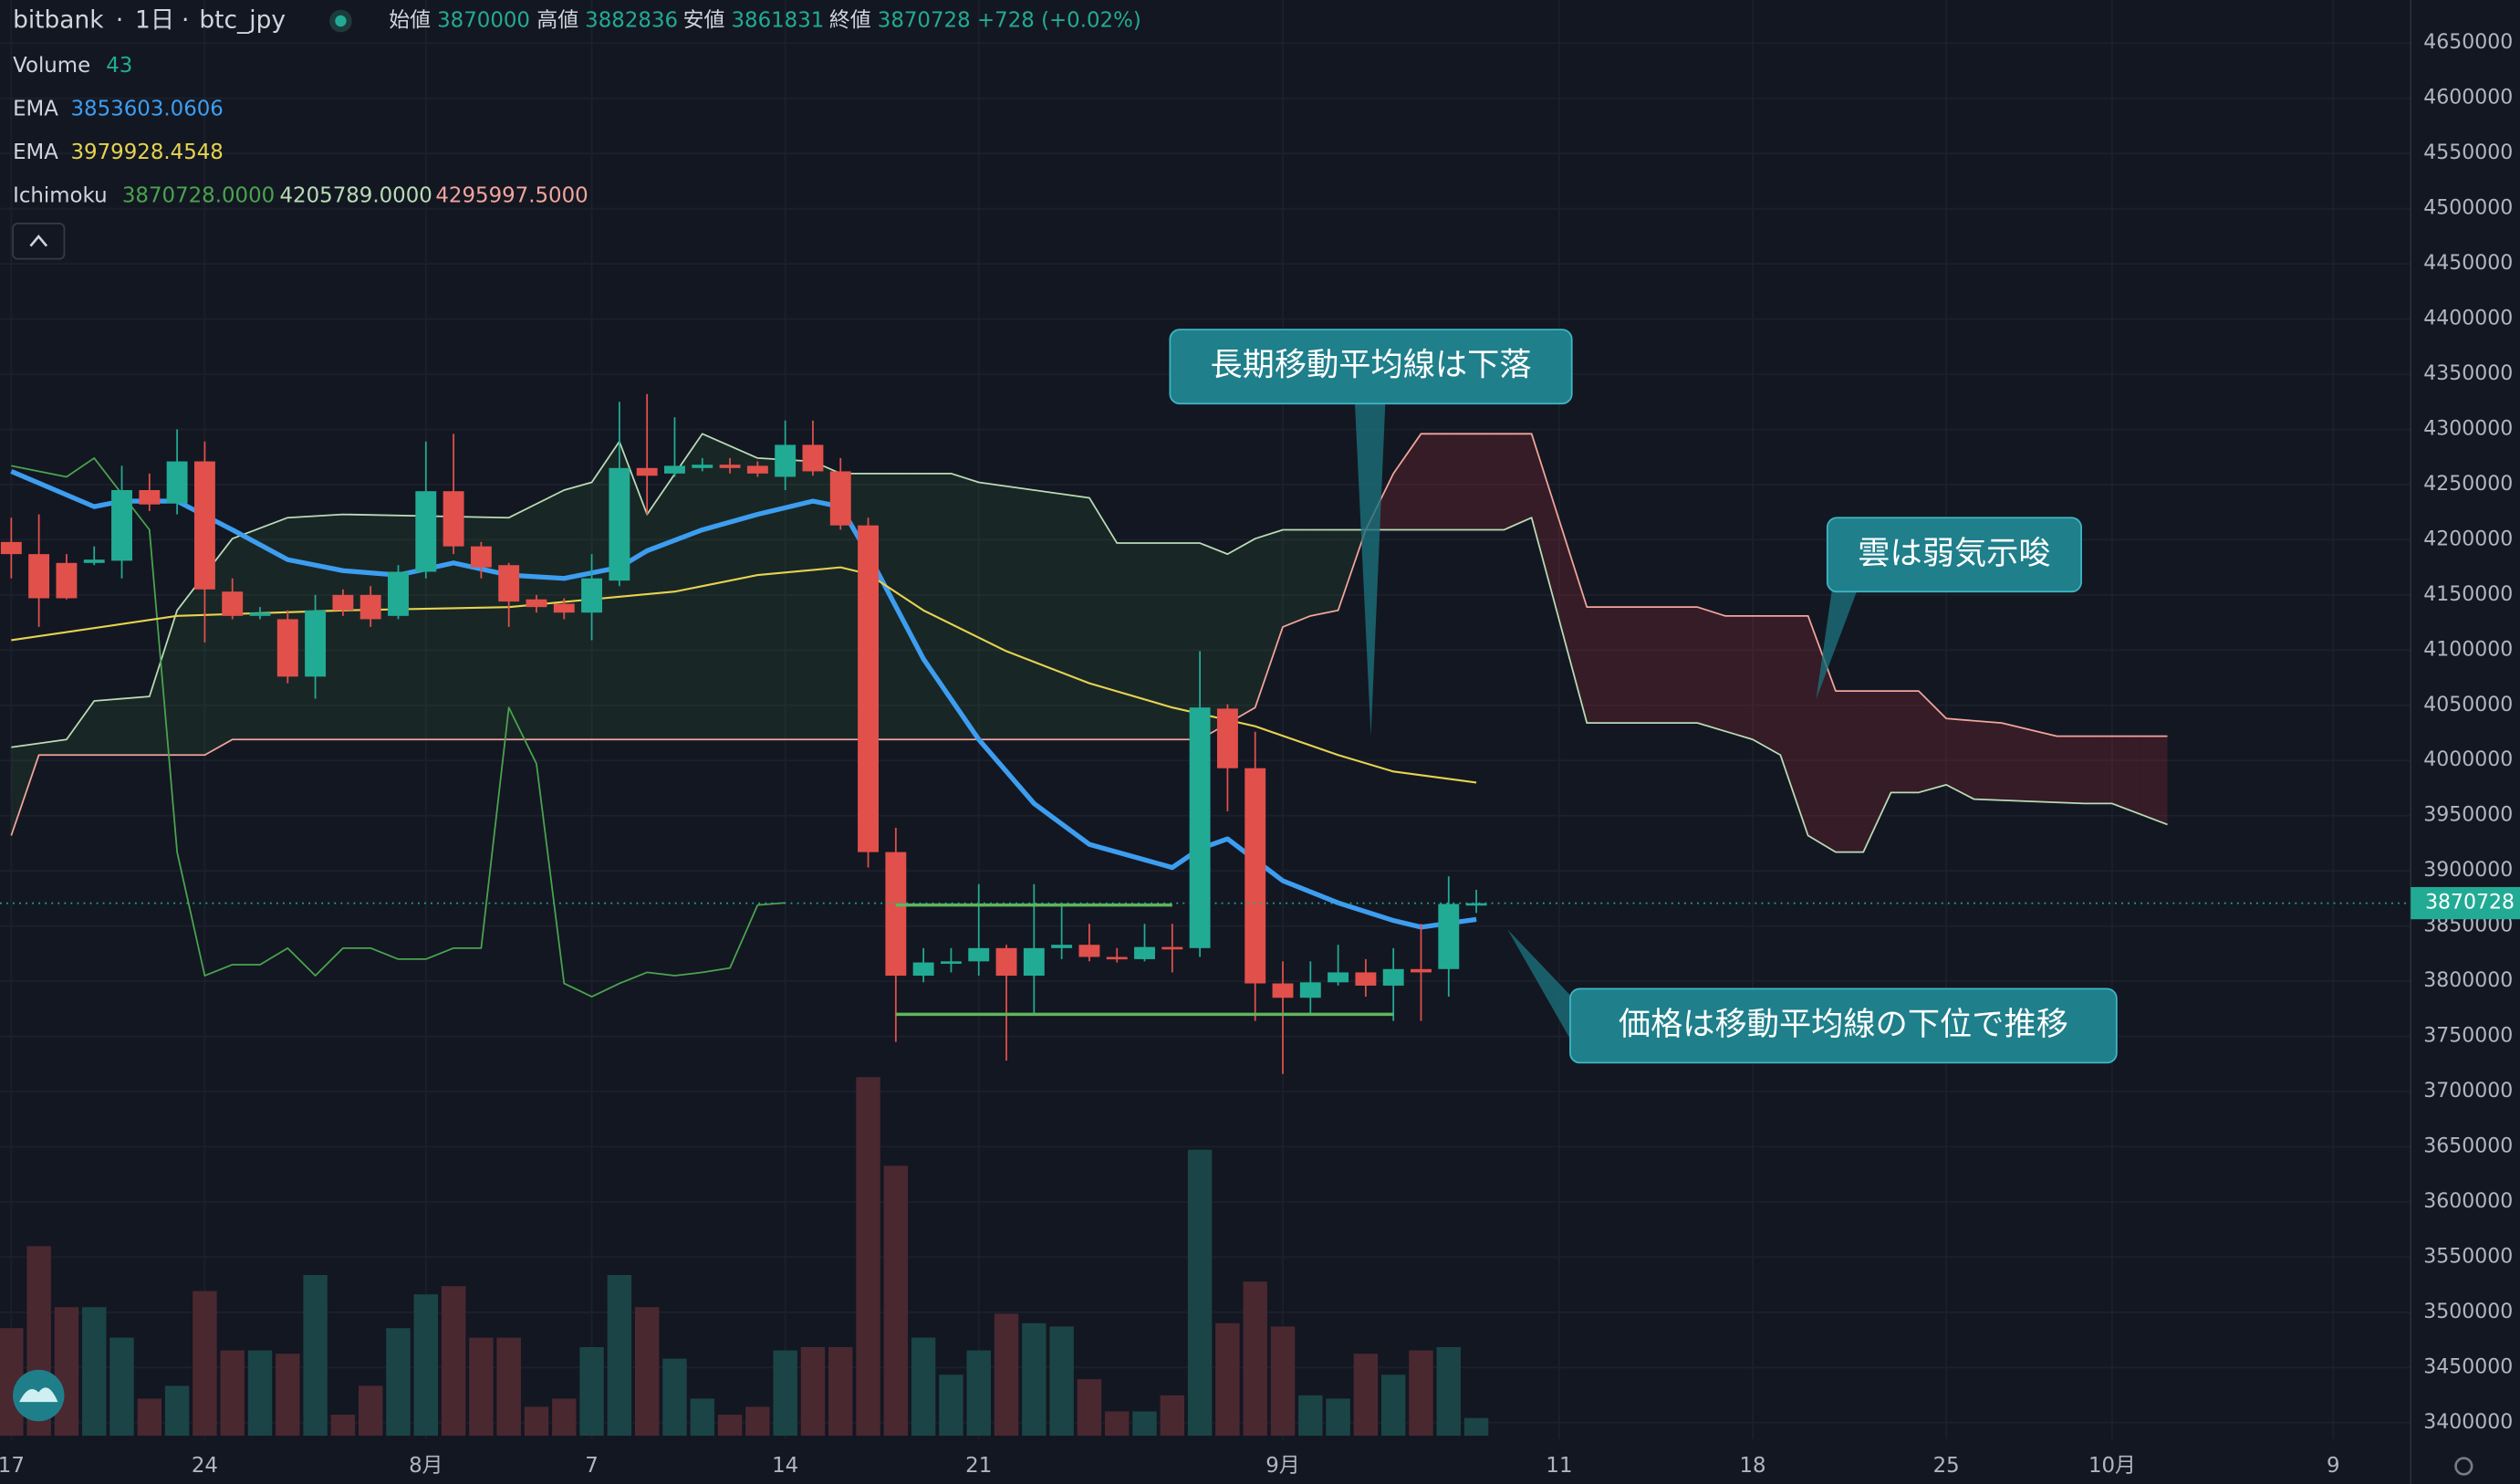 The image size is (2520, 1484). Describe the element at coordinates (1370, 569) in the screenshot. I see `callout-pointer` at that location.